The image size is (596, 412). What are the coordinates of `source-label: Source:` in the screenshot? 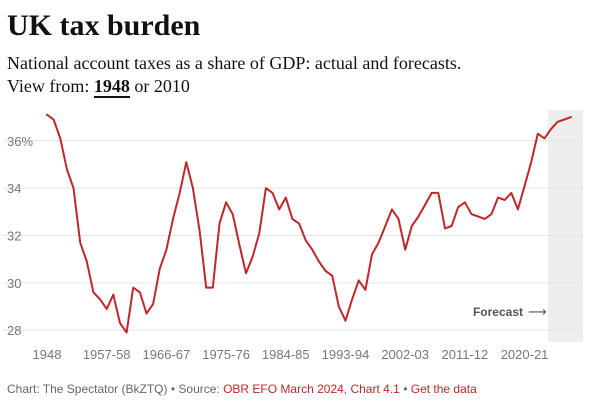 It's located at (199, 389).